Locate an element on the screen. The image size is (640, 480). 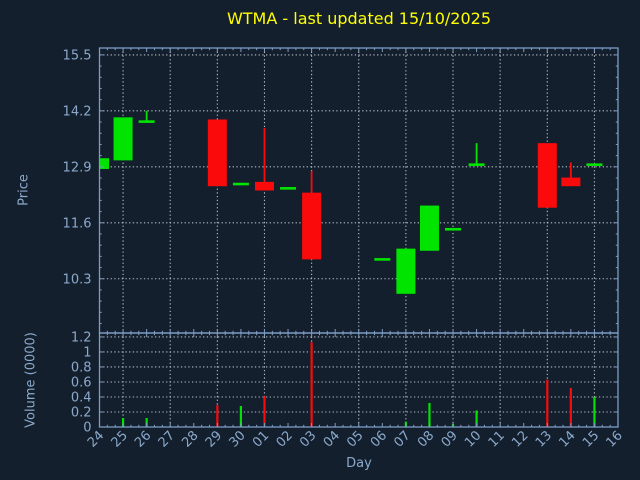
day-tick-label: 09 is located at coordinates (450, 439).